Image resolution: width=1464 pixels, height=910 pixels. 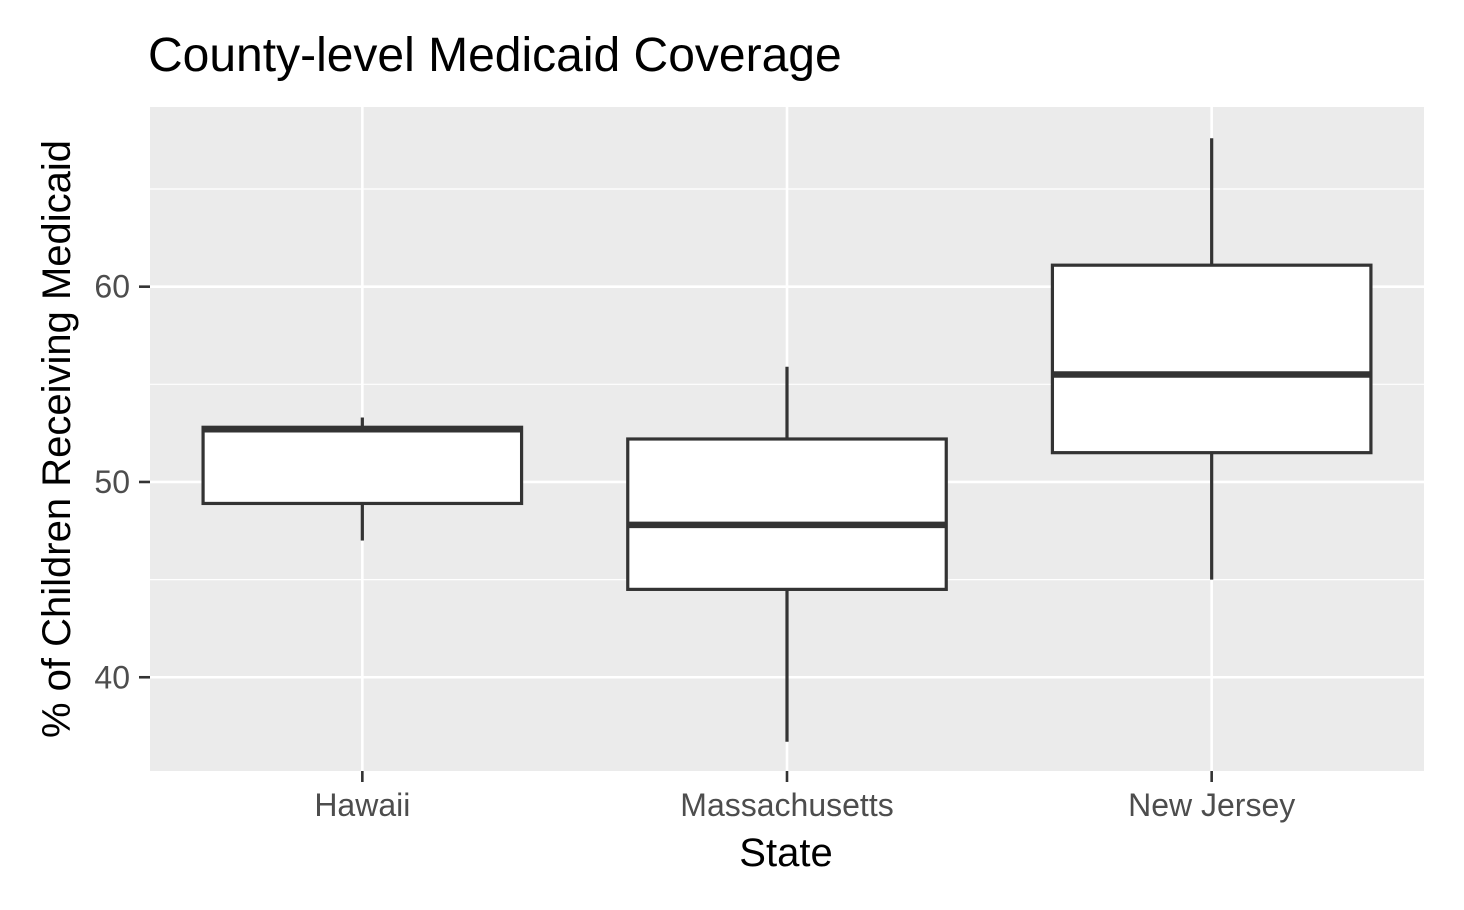 What do you see at coordinates (57, 439) in the screenshot?
I see `y-axis-title: % of Children Receiving Medicaid` at bounding box center [57, 439].